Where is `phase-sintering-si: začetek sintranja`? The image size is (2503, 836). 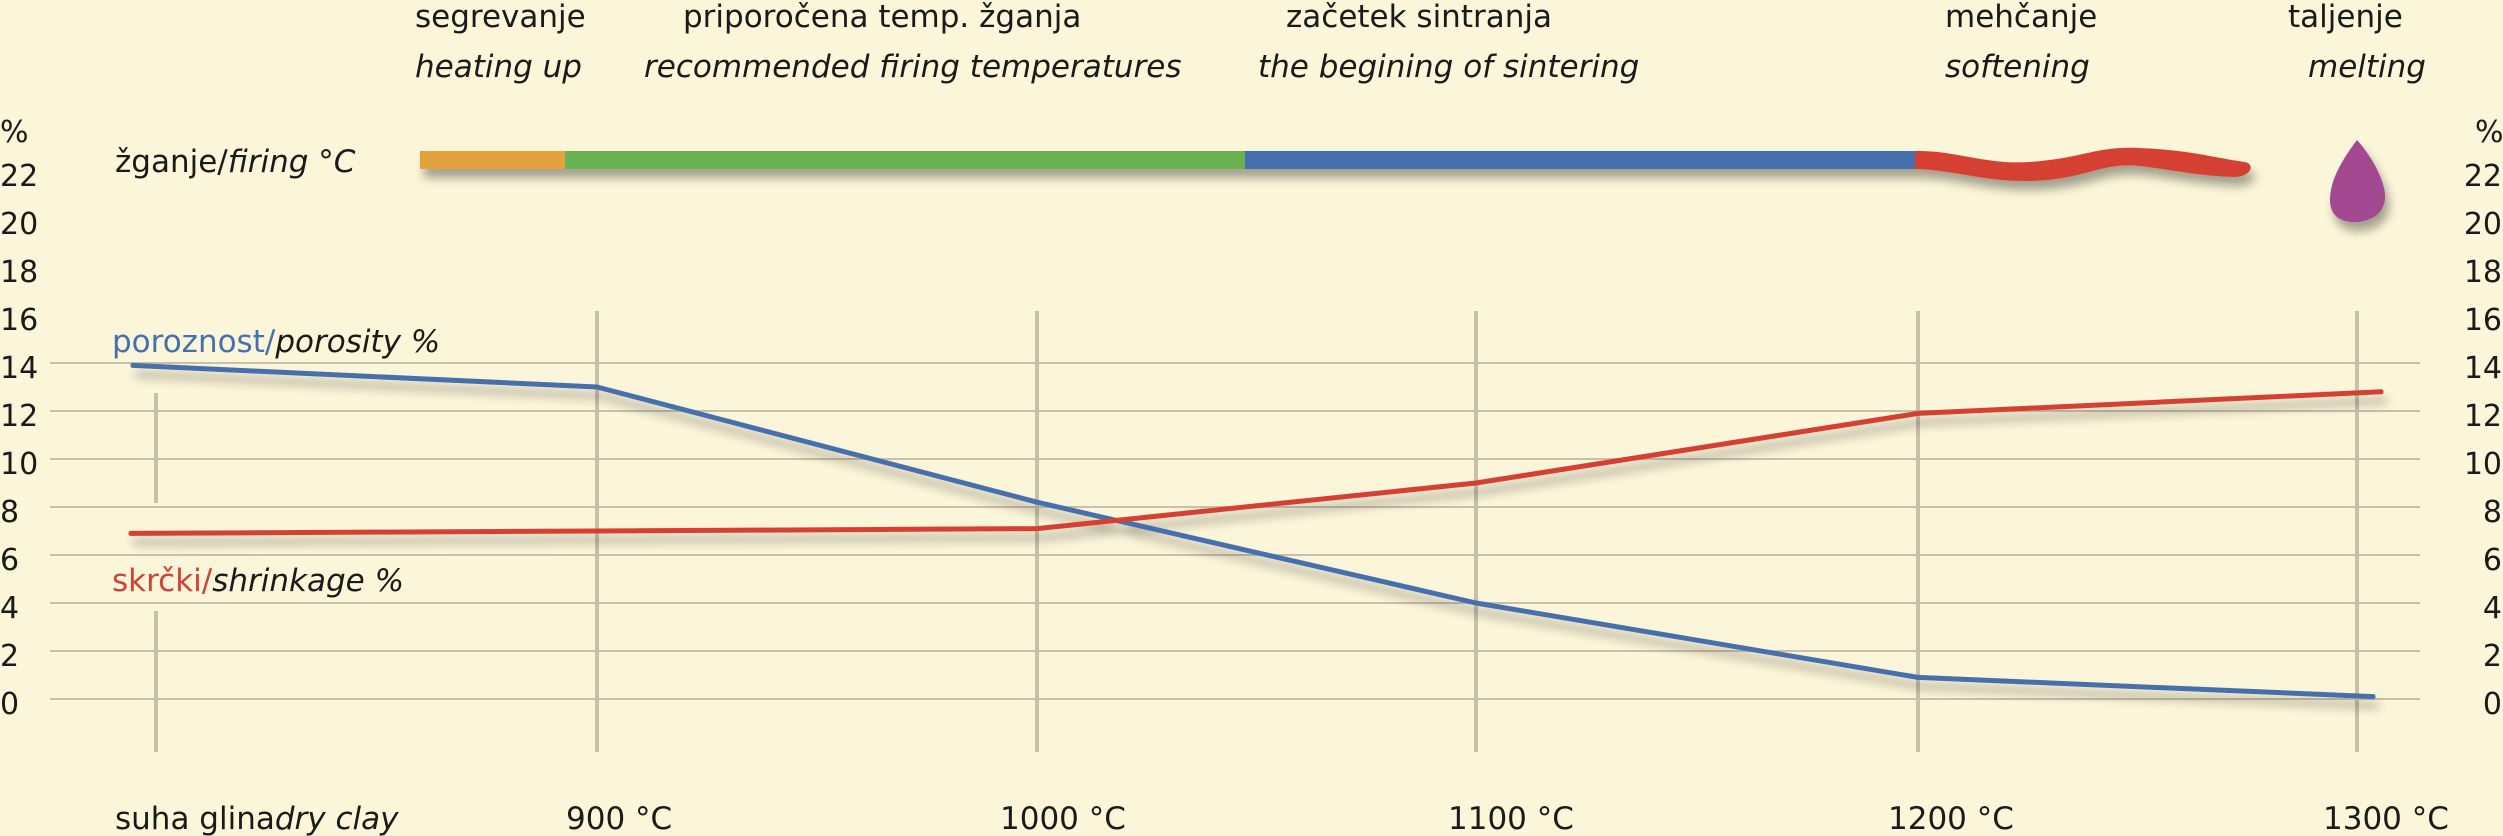
phase-sintering-si: začetek sintranja is located at coordinates (1419, 17).